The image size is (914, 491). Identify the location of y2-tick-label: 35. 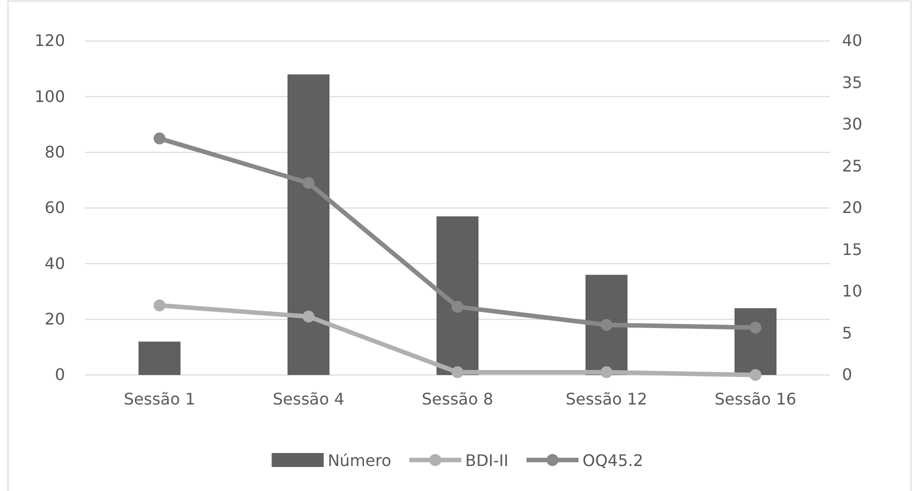
(852, 82).